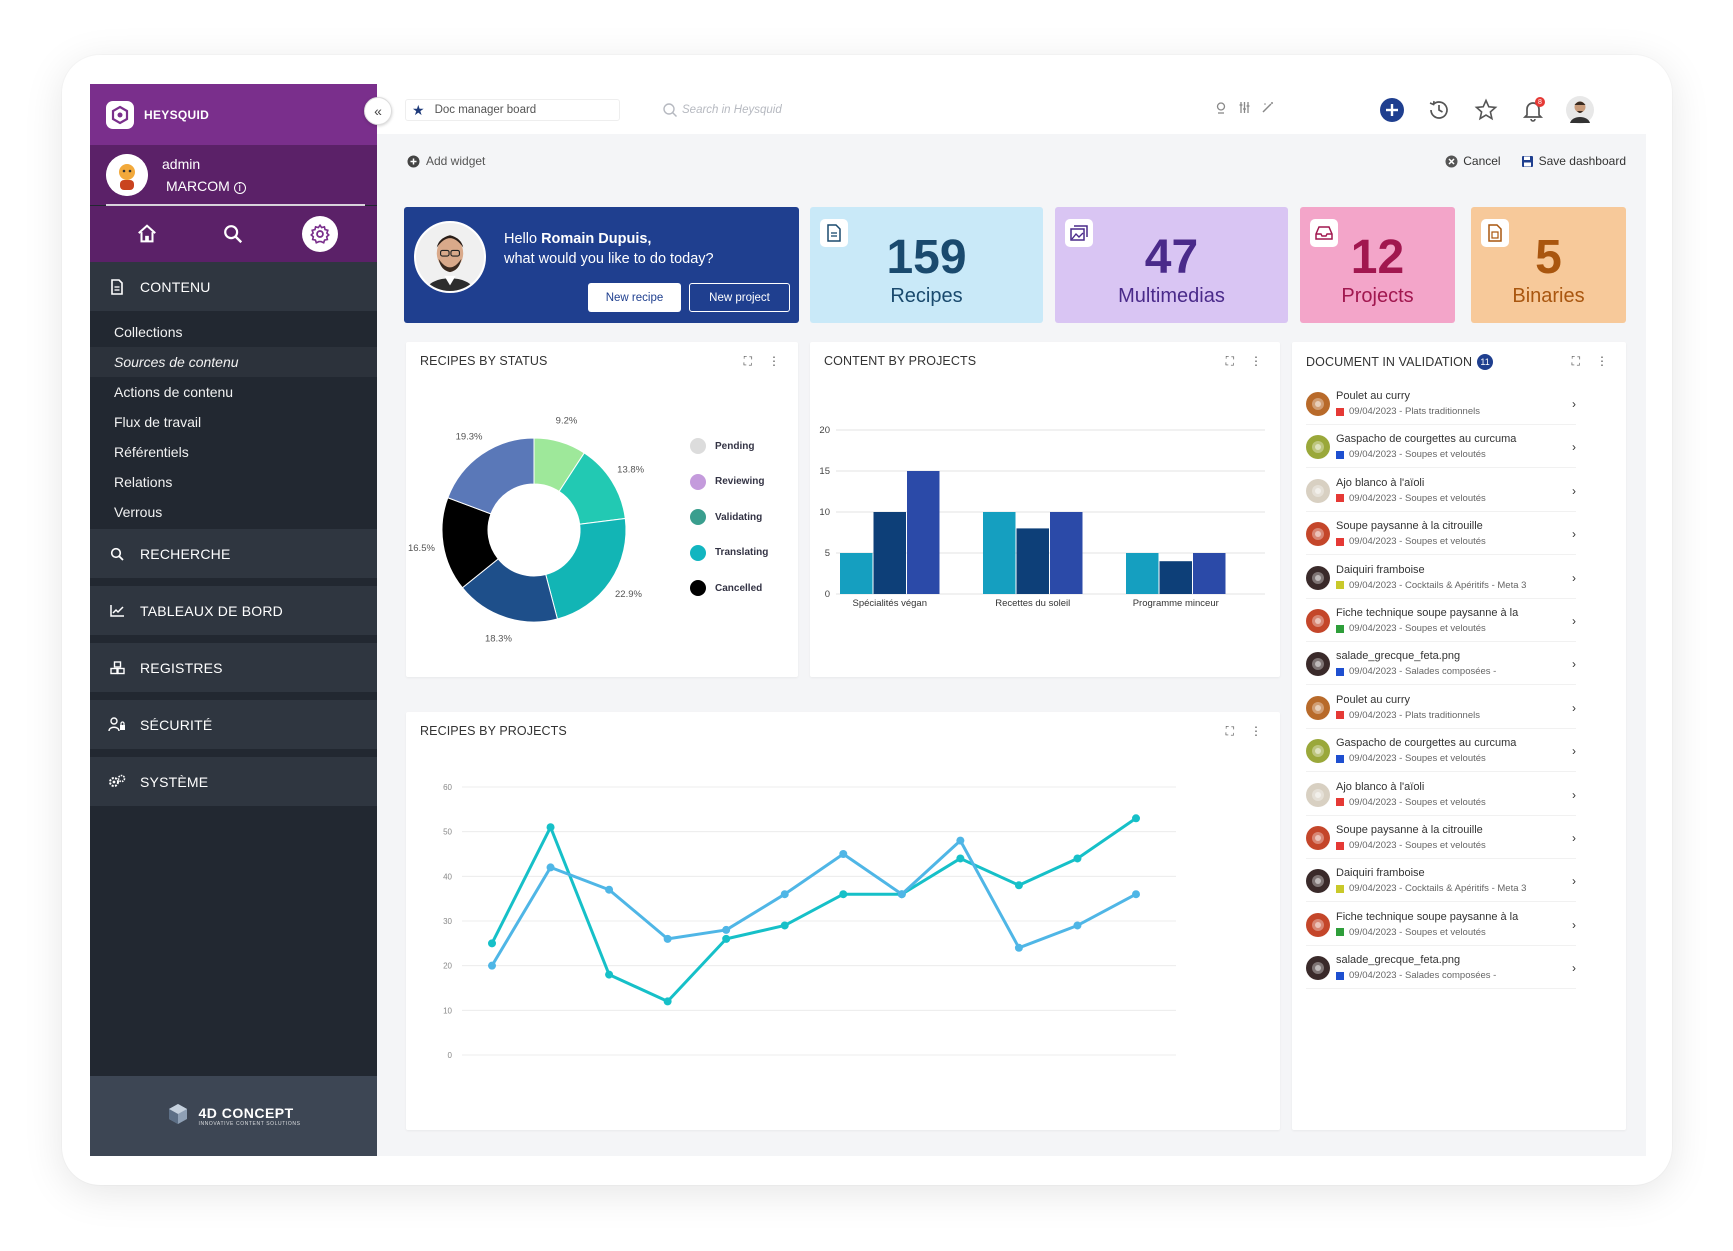  Describe the element at coordinates (727, 481) in the screenshot. I see `legend-item: Reviewing` at that location.